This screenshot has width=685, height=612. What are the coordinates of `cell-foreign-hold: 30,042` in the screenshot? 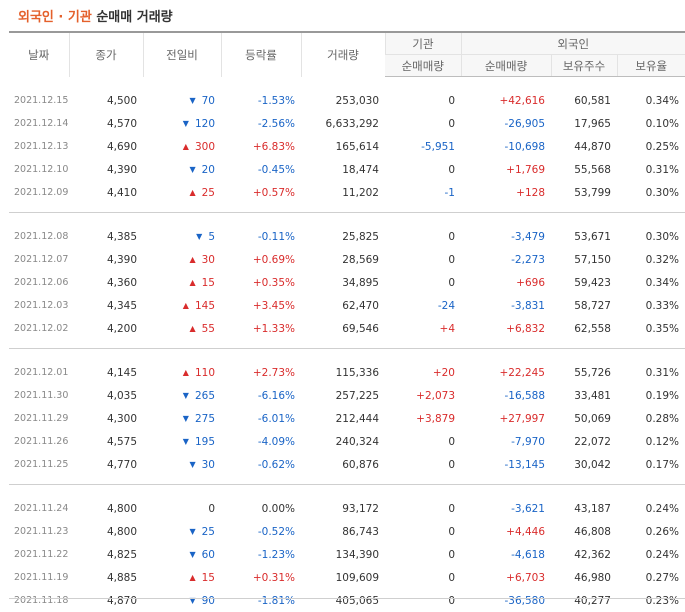 It's located at (584, 464).